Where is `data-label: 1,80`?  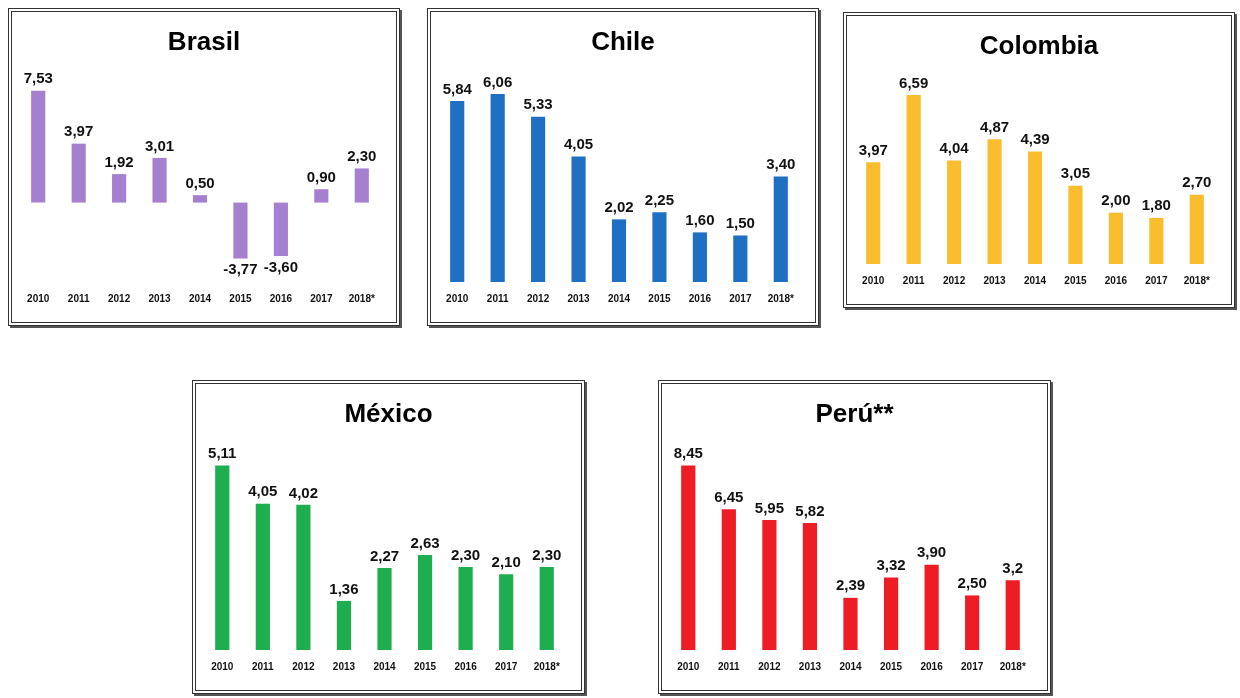 data-label: 1,80 is located at coordinates (1156, 205).